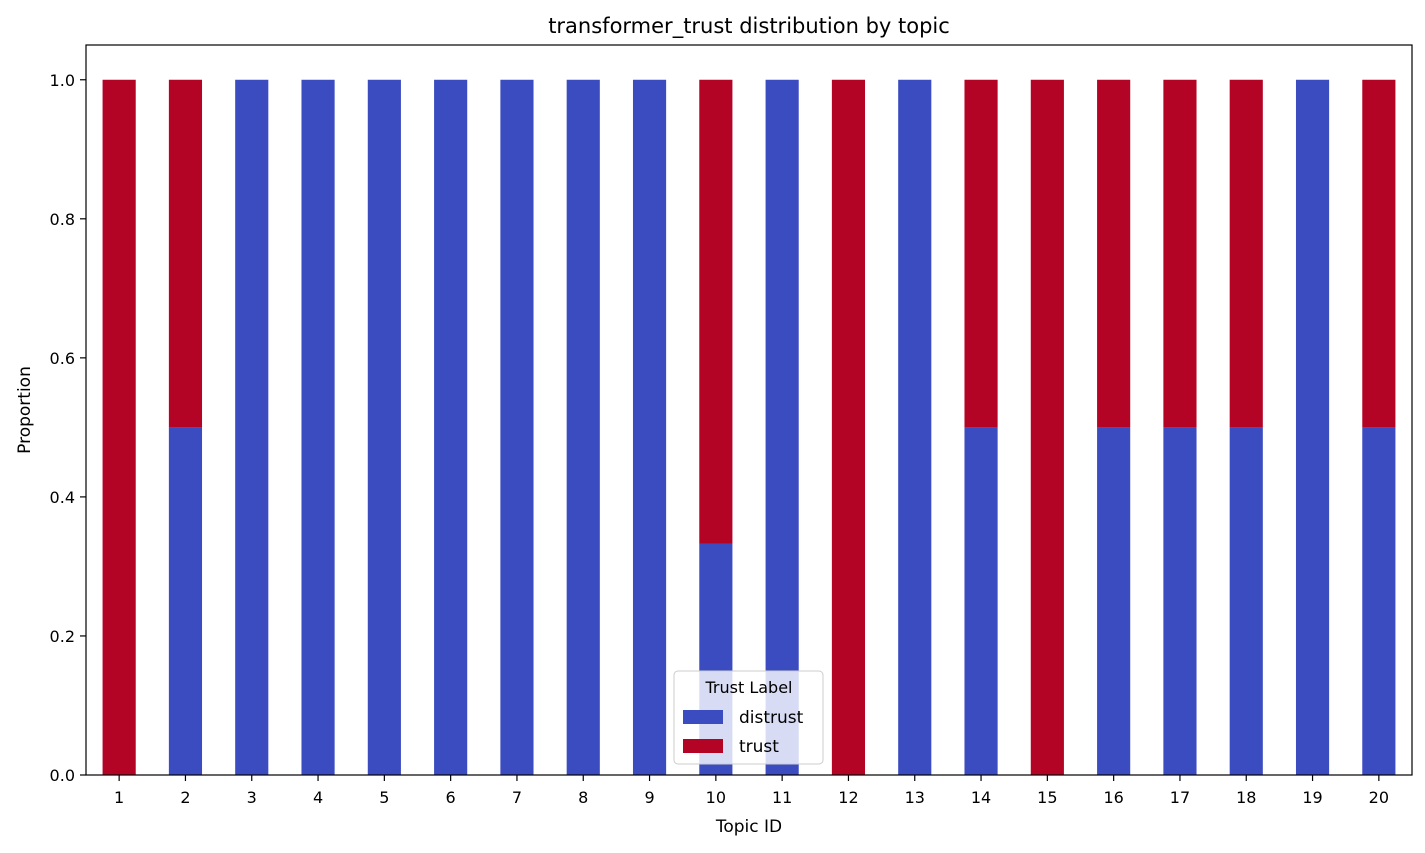  What do you see at coordinates (384, 797) in the screenshot?
I see `x-tick-label: 5` at bounding box center [384, 797].